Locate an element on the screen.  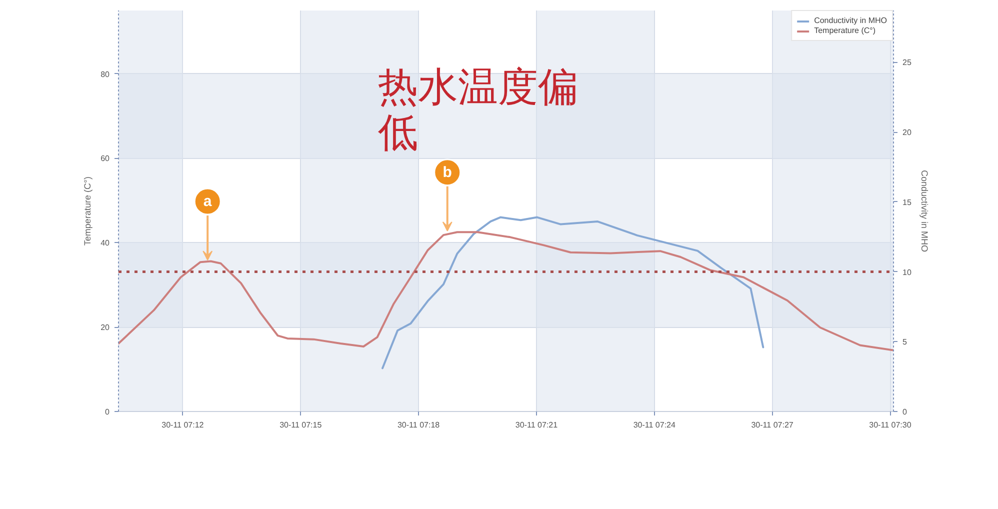
annotation: a is located at coordinates (207, 201).